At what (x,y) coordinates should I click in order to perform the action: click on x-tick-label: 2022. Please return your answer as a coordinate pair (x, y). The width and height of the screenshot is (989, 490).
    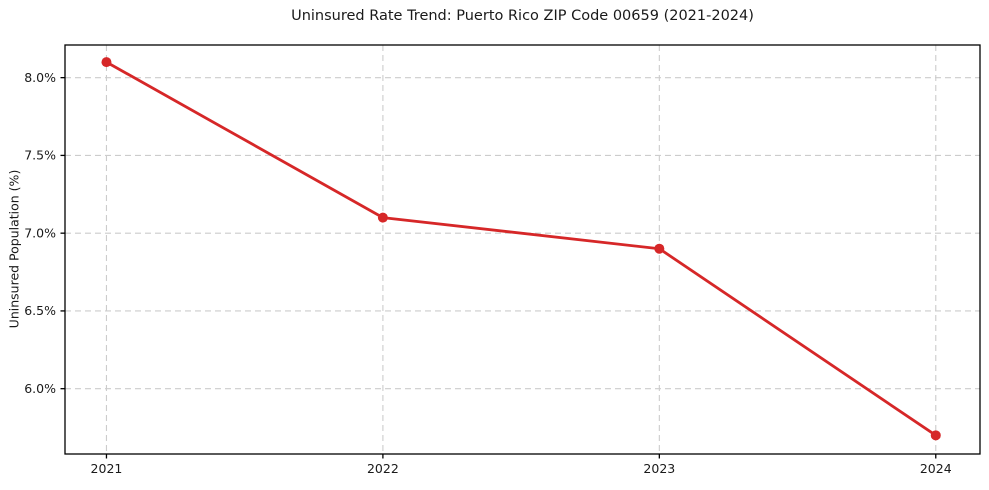
    Looking at the image, I should click on (383, 468).